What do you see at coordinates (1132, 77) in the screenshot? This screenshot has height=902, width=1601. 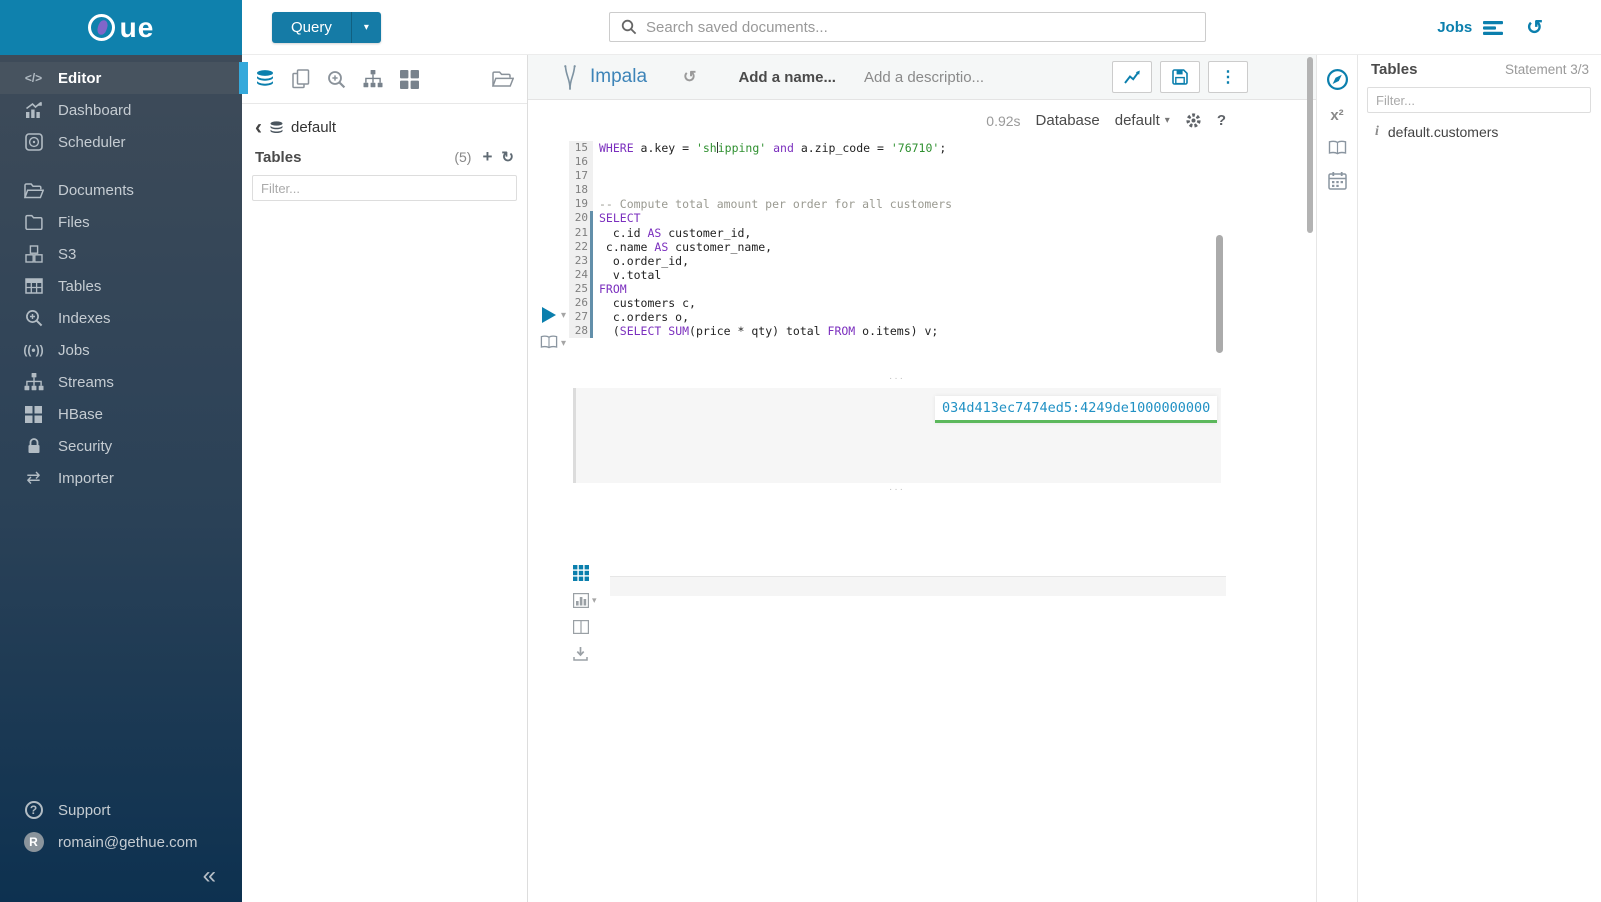 I see `chart-button` at bounding box center [1132, 77].